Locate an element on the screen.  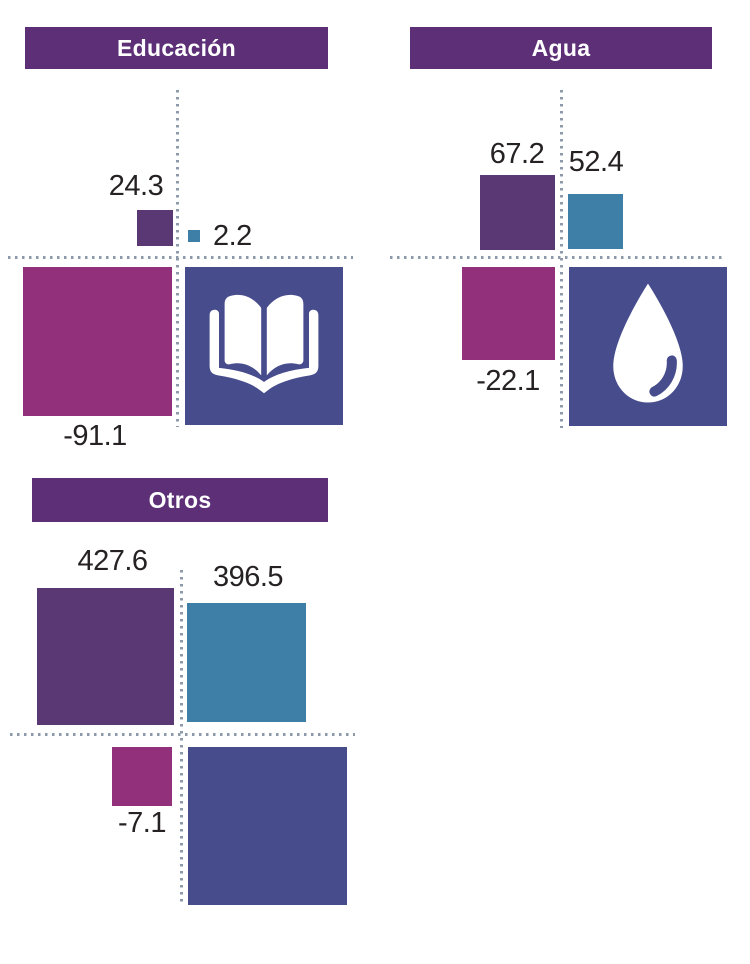
panel-title-label: Otros is located at coordinates (180, 499).